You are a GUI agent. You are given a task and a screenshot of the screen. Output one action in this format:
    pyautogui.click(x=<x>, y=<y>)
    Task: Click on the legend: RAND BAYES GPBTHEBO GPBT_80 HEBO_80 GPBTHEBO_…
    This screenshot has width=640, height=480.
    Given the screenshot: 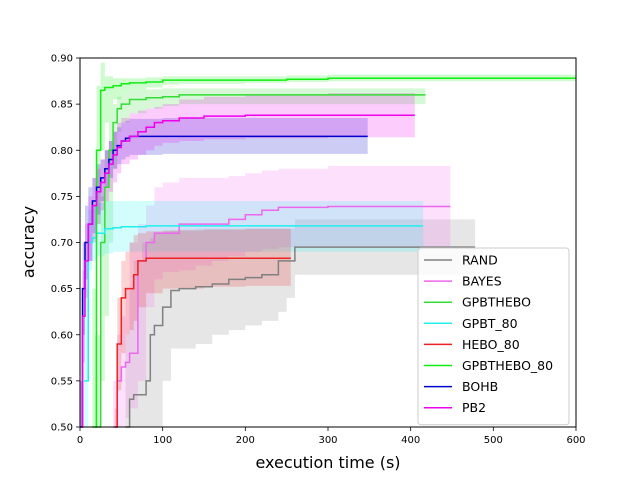 What is the action you would take?
    pyautogui.click(x=493, y=336)
    